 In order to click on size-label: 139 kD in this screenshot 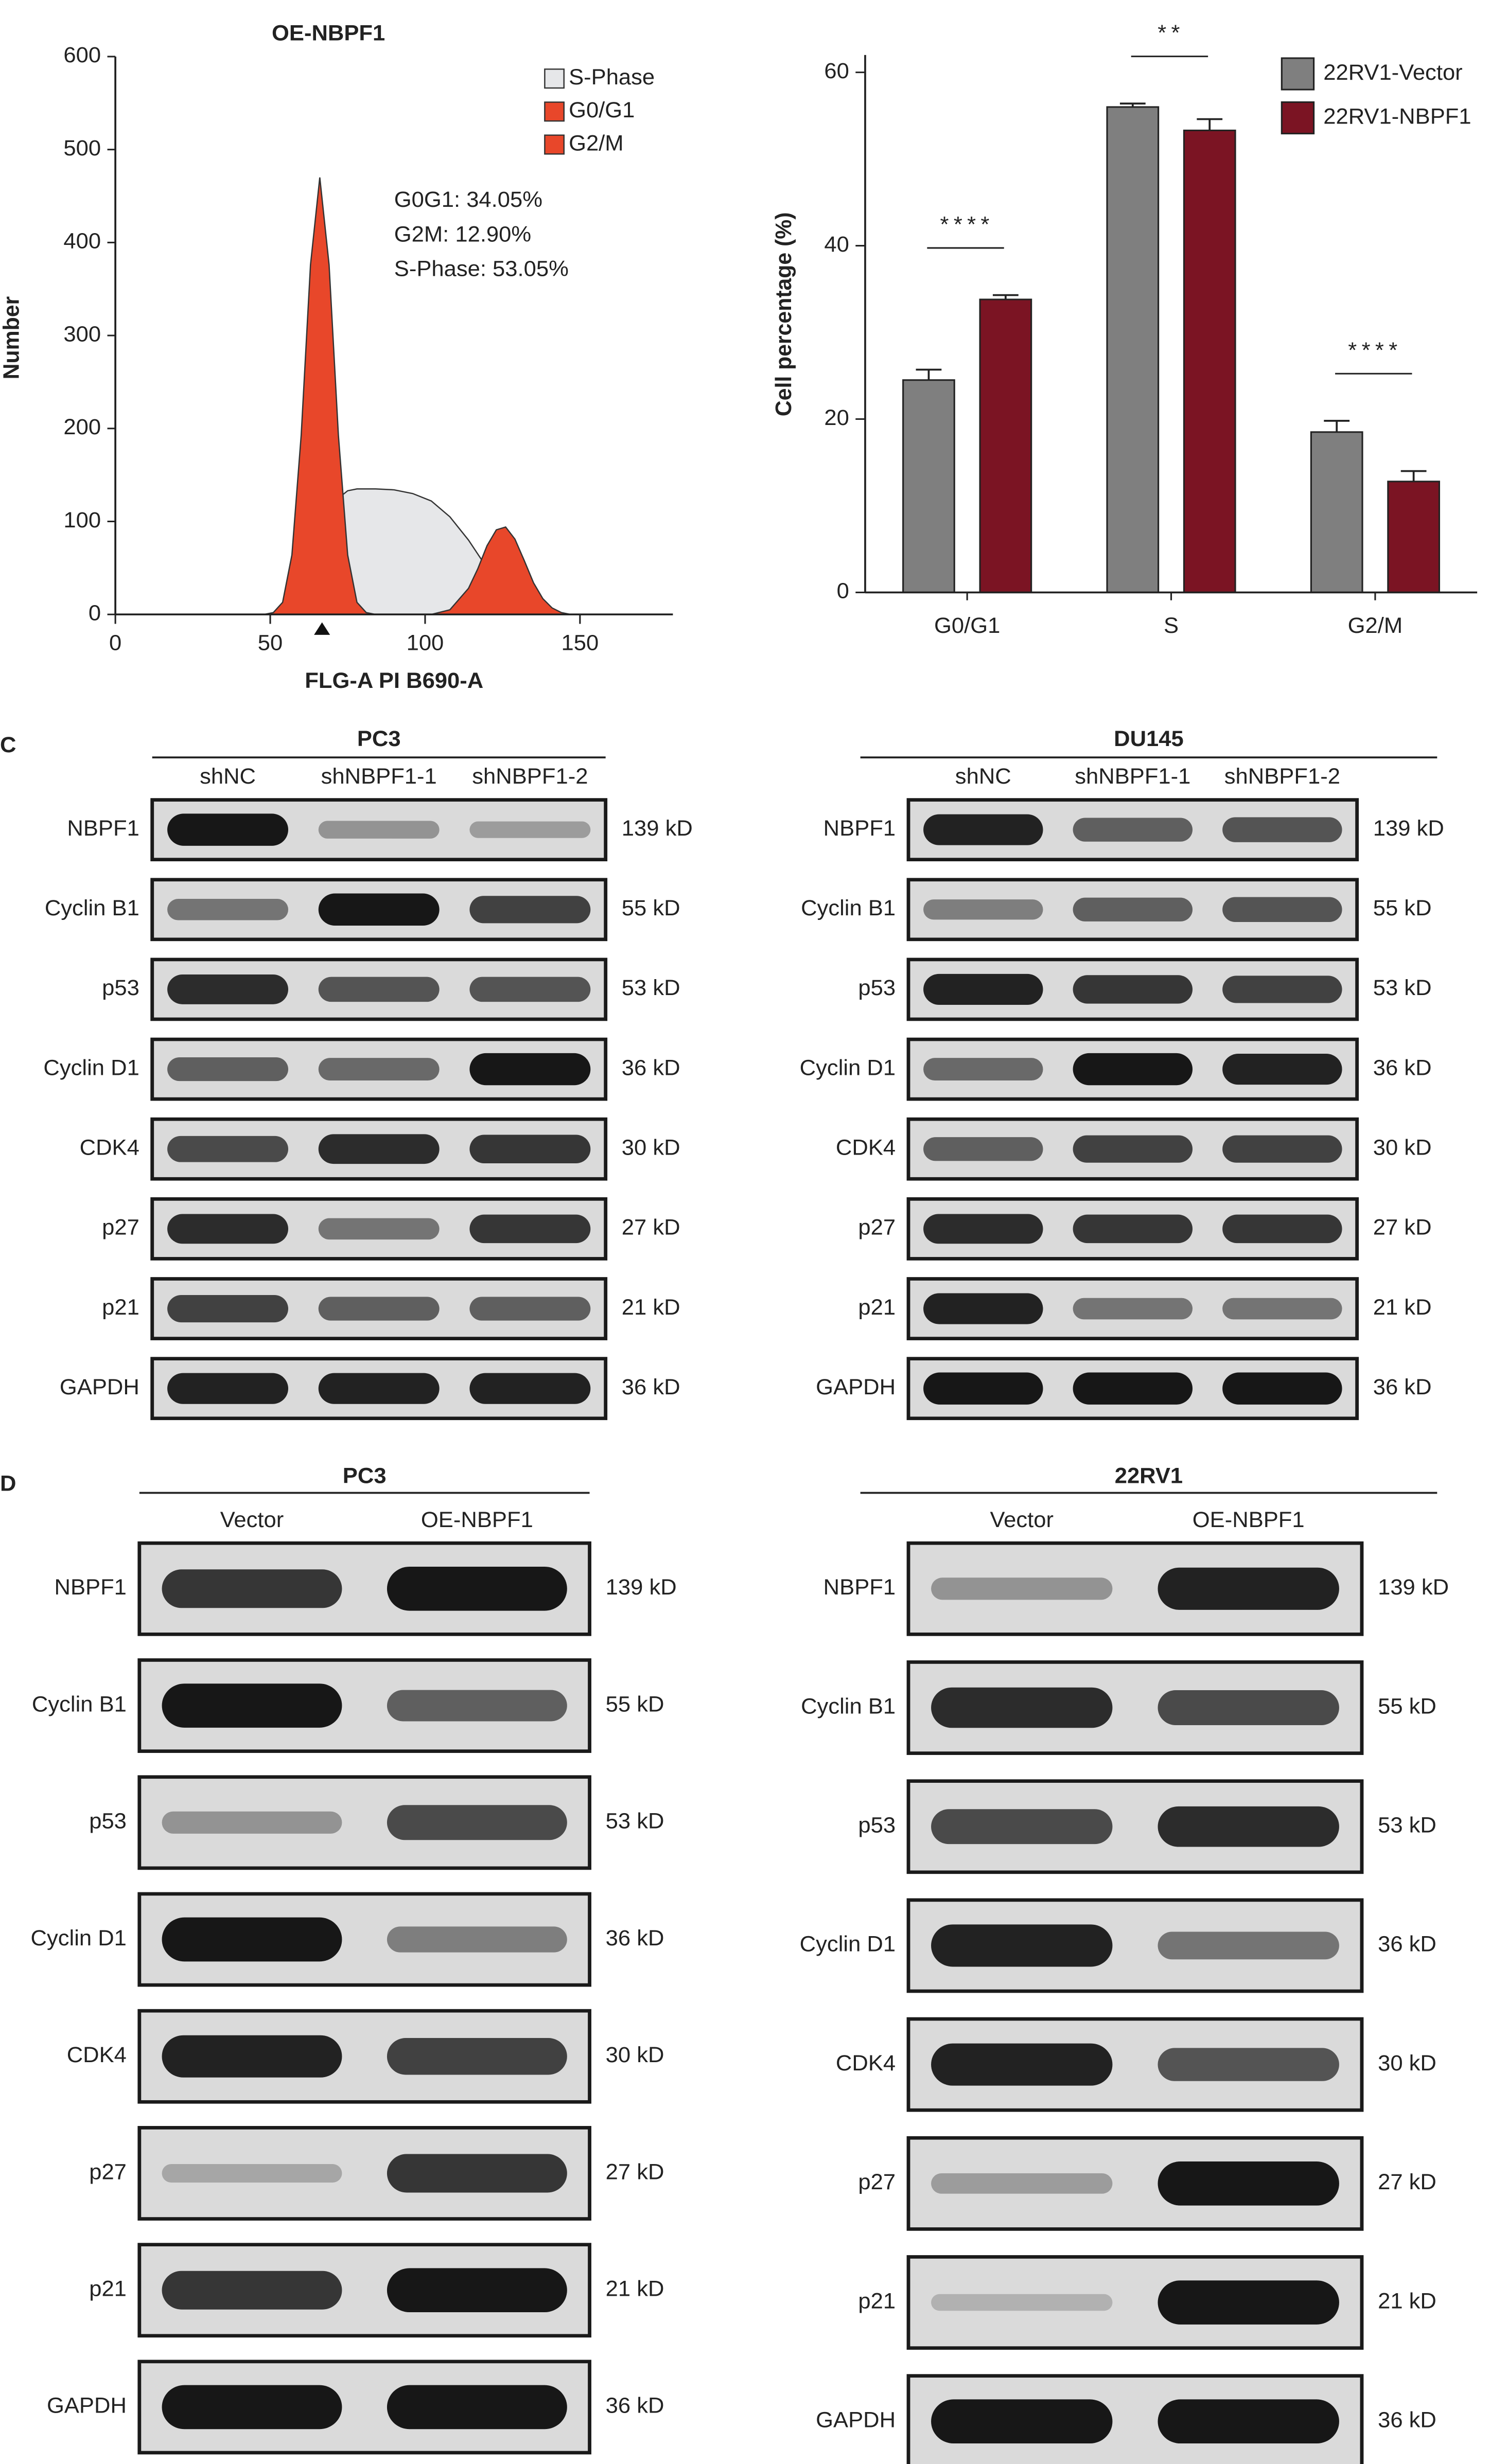, I will do `click(1408, 828)`.